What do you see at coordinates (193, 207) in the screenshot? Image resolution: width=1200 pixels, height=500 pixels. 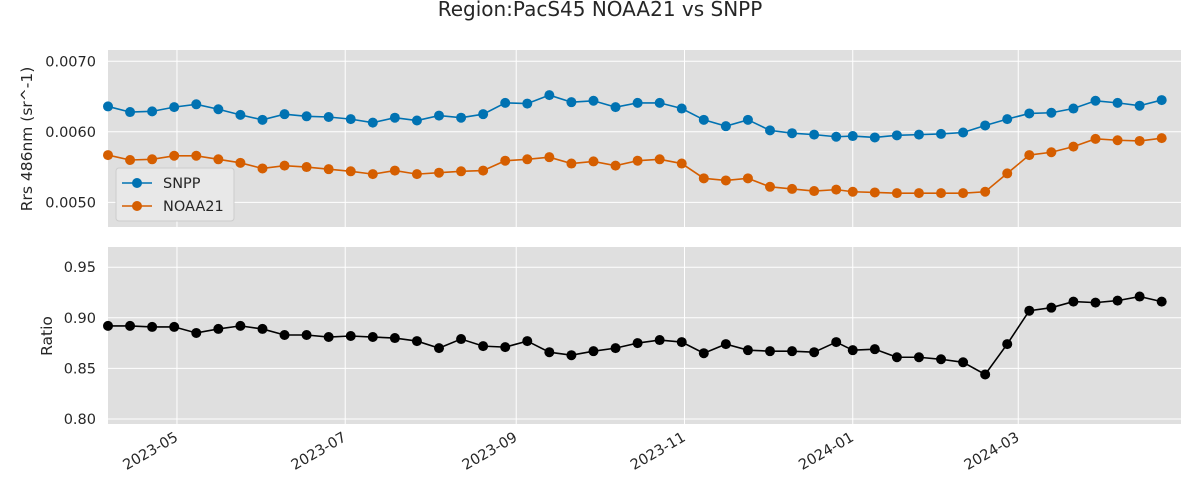 I see `legend-label-noaa21: NOAA21` at bounding box center [193, 207].